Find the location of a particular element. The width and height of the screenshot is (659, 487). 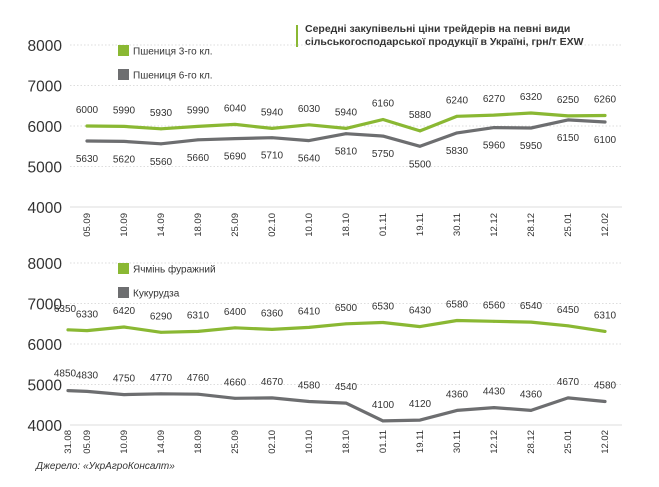

x-tick-label-1-7: 18.10 is located at coordinates (346, 225).